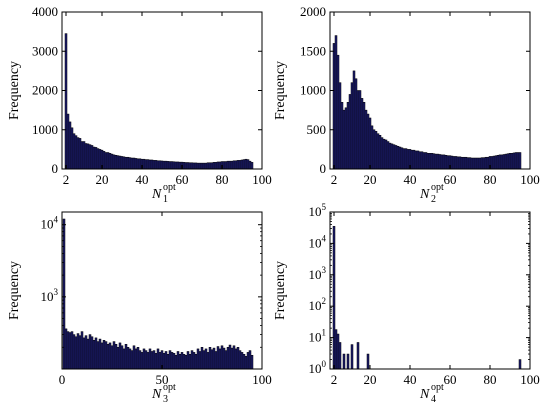 The height and width of the screenshot is (413, 550). What do you see at coordinates (450, 179) in the screenshot?
I see `x-tick-label: 60` at bounding box center [450, 179].